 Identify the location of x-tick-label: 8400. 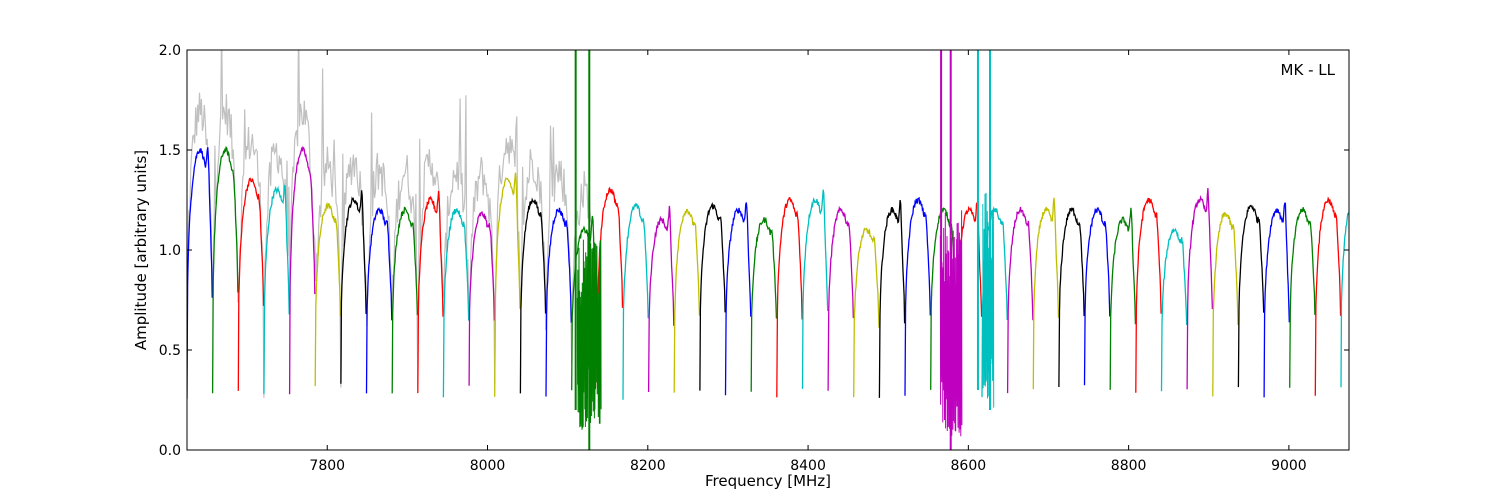
(808, 466).